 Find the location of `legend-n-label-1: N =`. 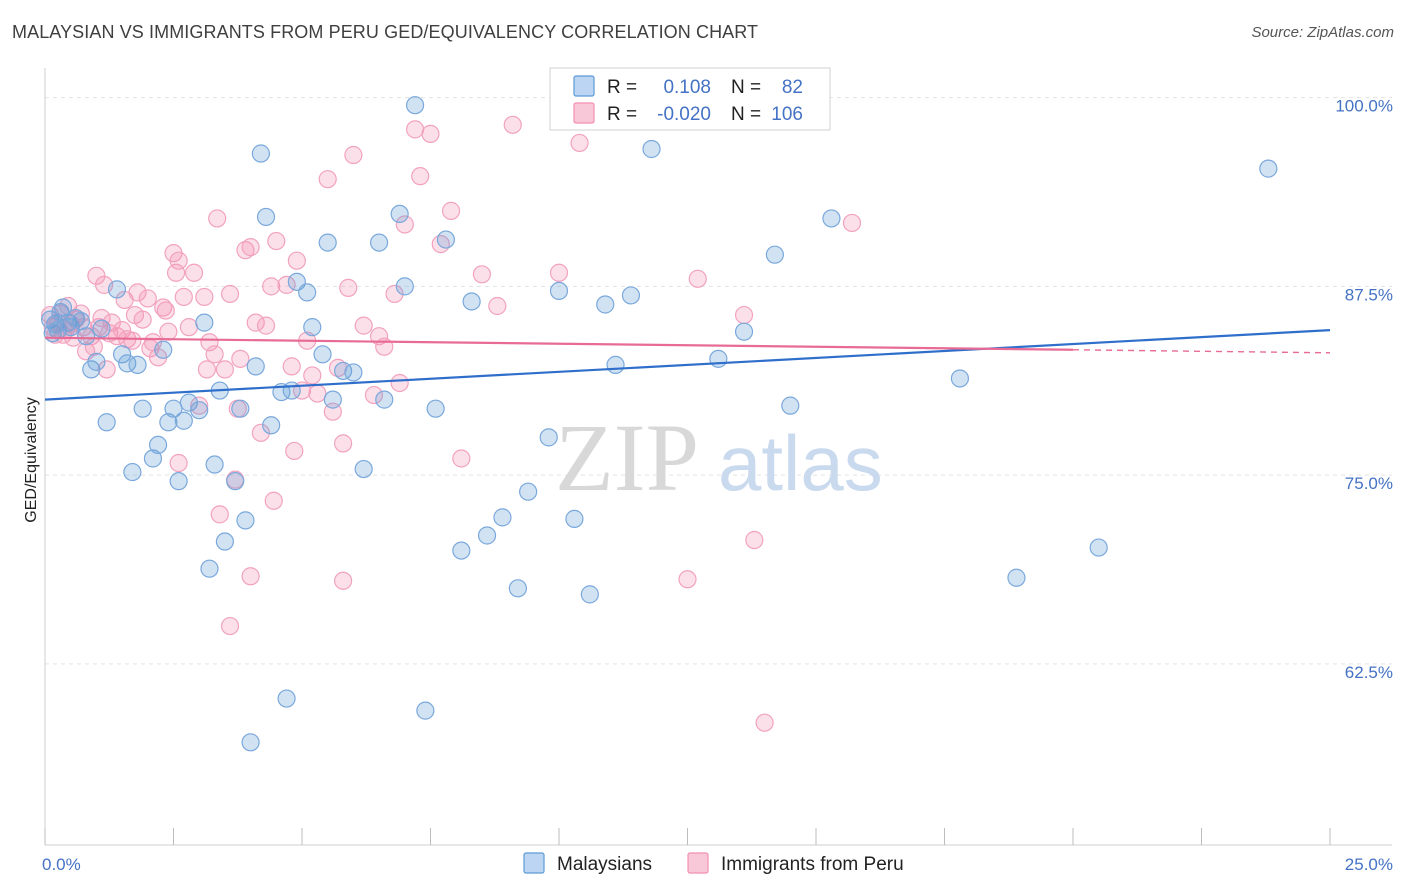

legend-n-label-1: N = is located at coordinates (746, 87).